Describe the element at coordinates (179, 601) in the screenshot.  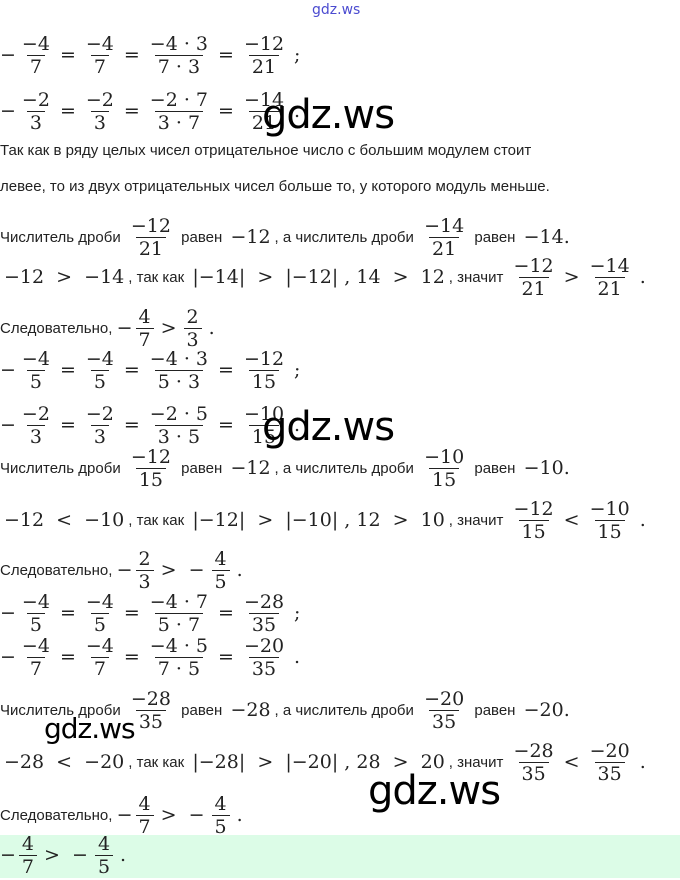
I see `numerator: −4 · 7` at that location.